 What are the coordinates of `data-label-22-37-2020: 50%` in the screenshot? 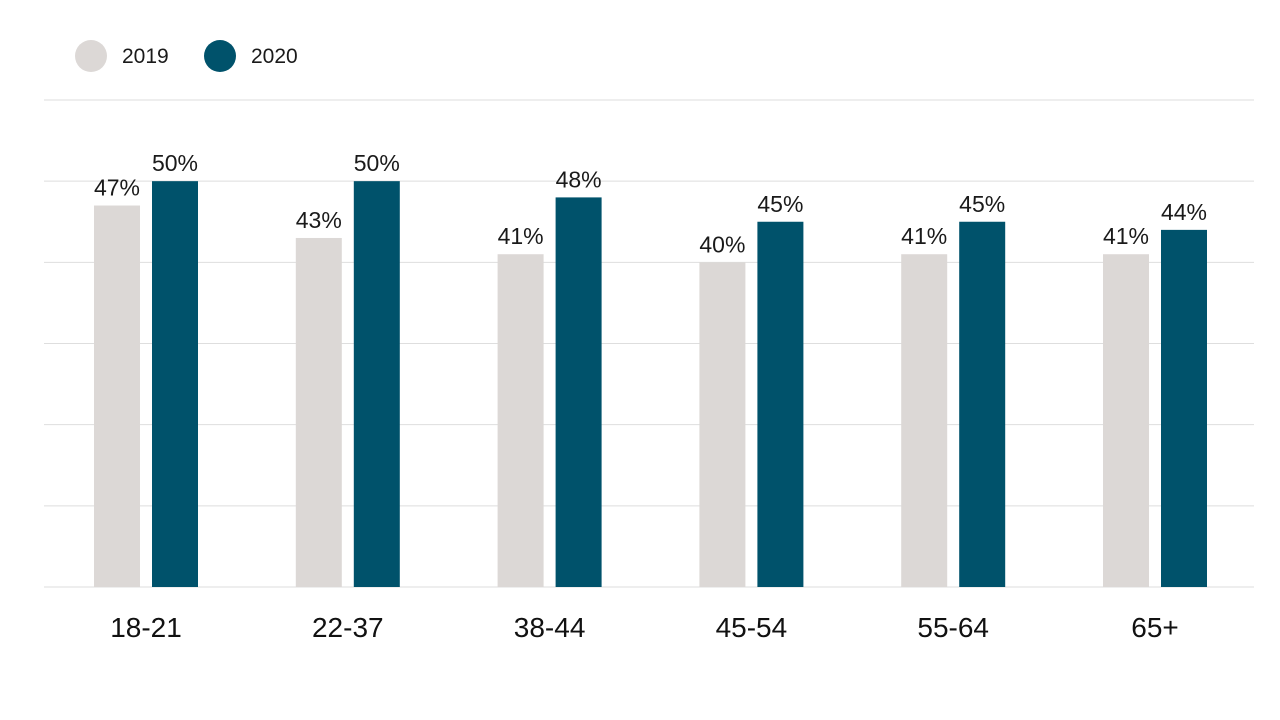 It's located at (377, 163).